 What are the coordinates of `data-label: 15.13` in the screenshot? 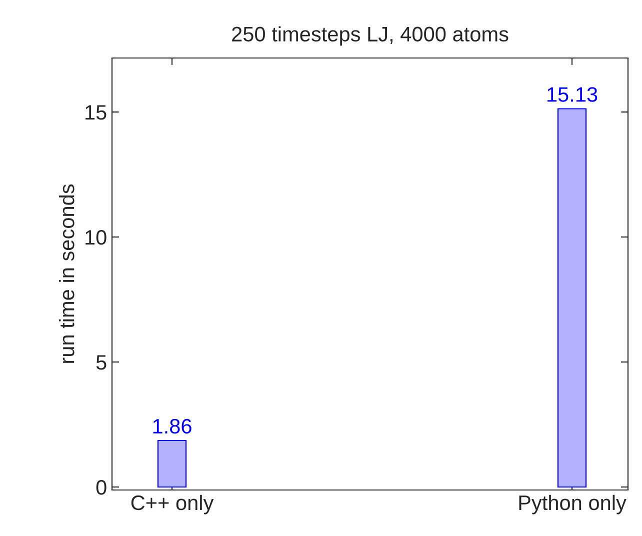 It's located at (573, 94).